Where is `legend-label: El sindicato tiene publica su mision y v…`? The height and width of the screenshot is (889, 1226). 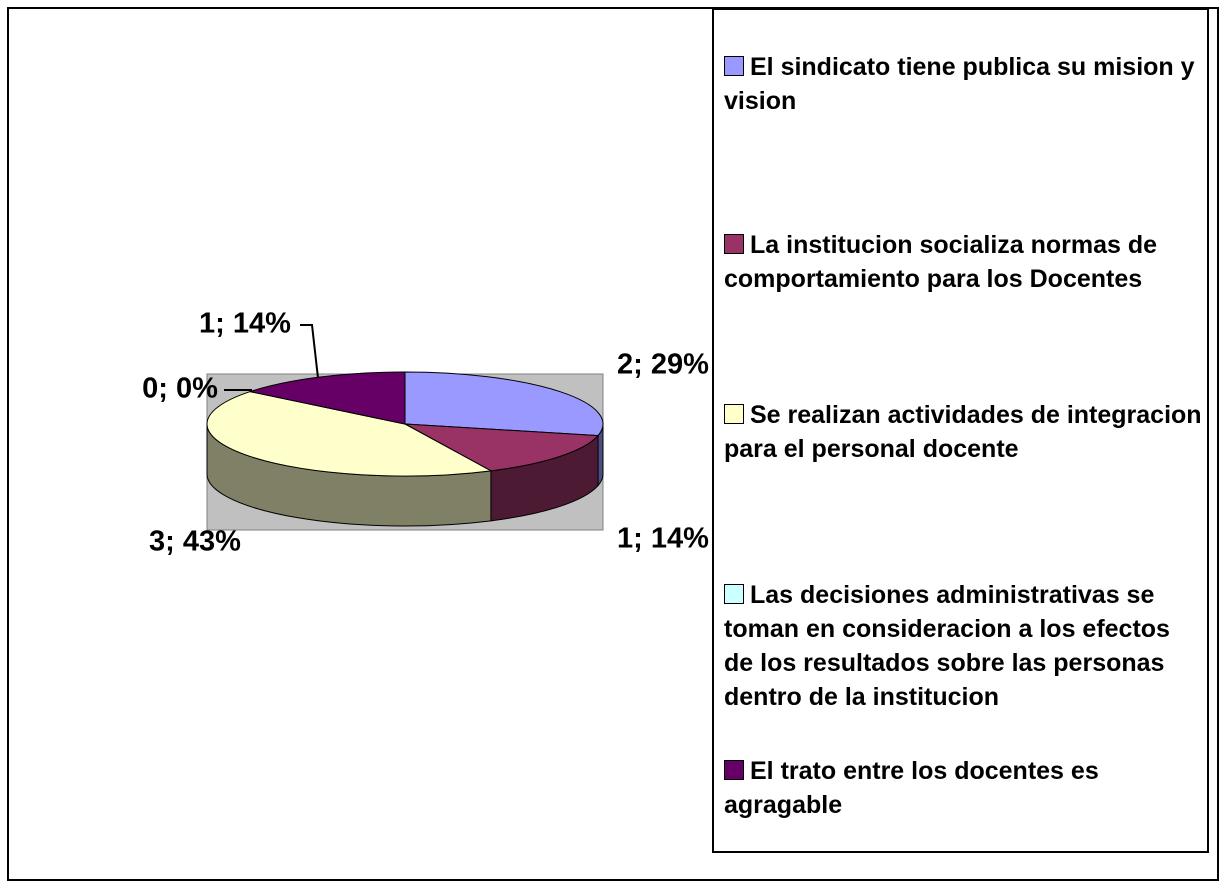
legend-label: El sindicato tiene publica su mision y v… is located at coordinates (959, 84).